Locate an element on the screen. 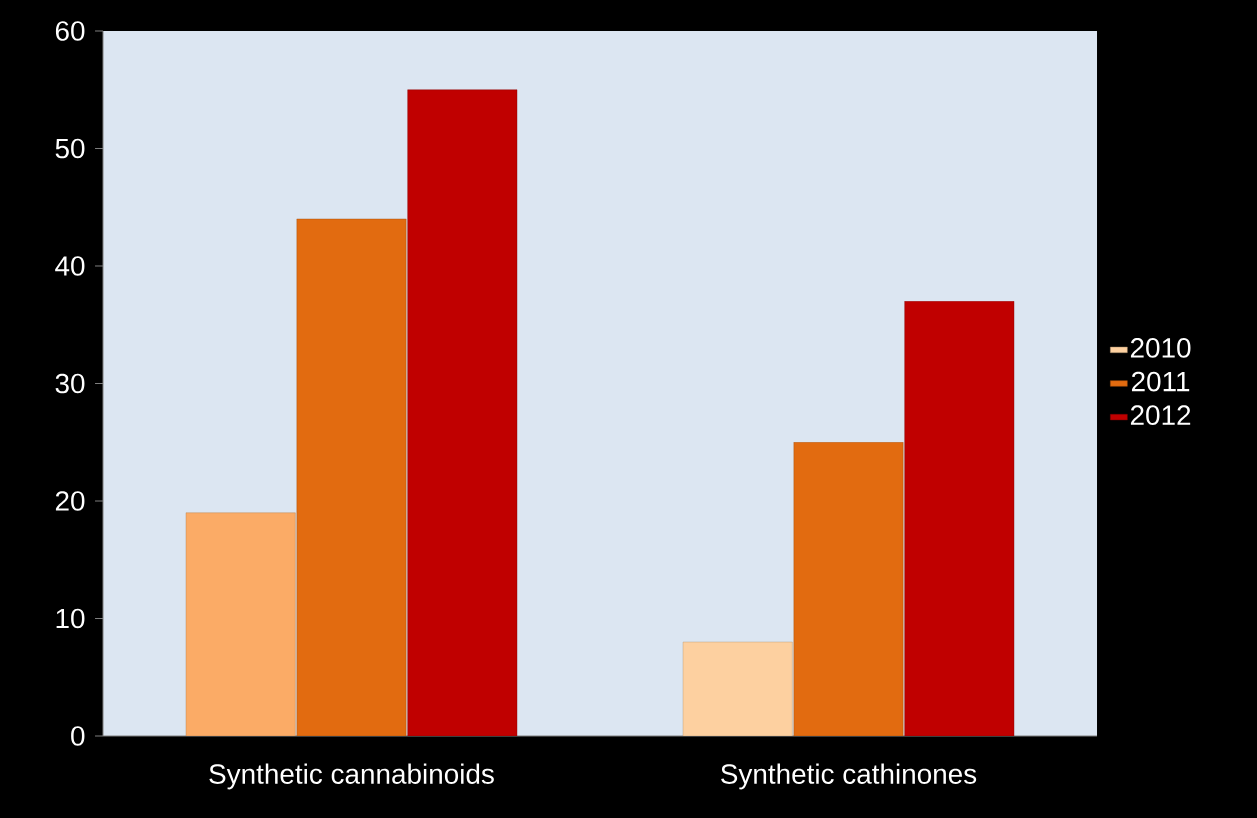 The height and width of the screenshot is (818, 1257). x-tick-label: Synthetic cannabinoids is located at coordinates (351, 776).